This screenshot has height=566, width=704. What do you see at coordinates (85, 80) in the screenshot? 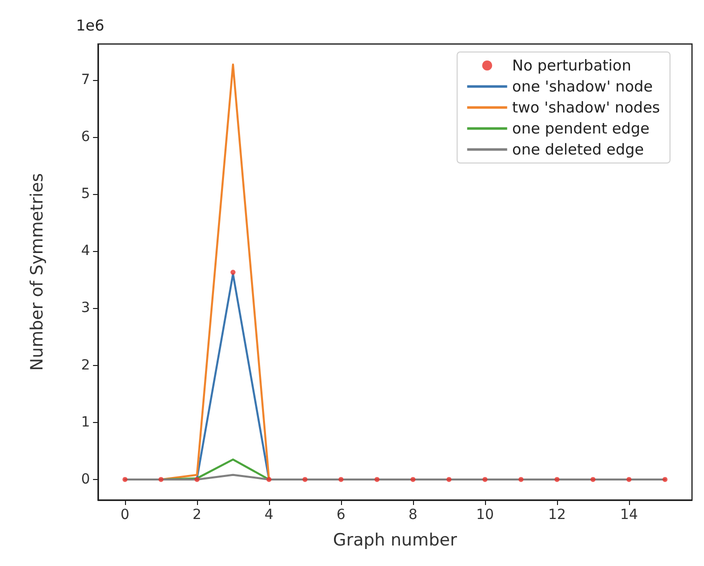
I see `y-tick-label: 7` at bounding box center [85, 80].